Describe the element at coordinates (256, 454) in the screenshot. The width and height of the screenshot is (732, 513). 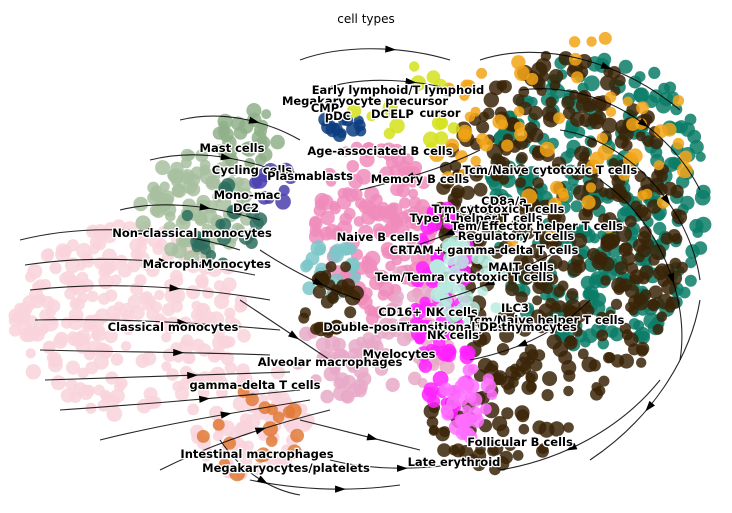
I see `cell-type-label: Intestinal macrophages` at that location.